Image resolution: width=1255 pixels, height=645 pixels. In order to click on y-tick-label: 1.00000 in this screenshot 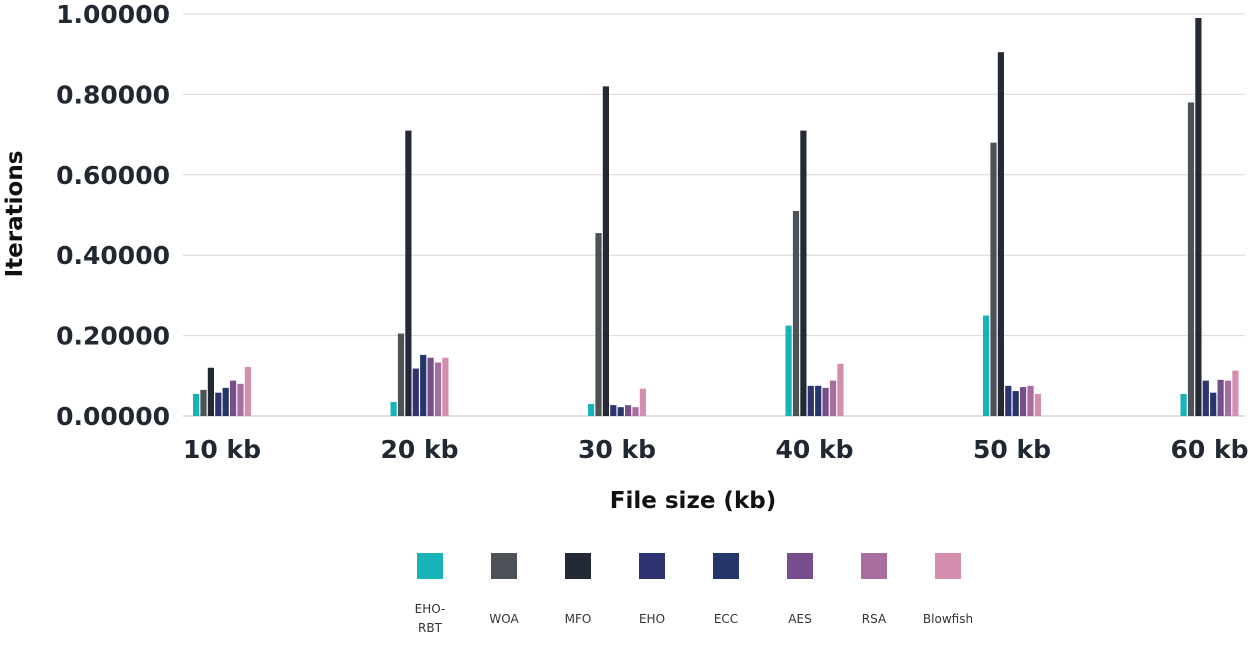, I will do `click(113, 14)`.